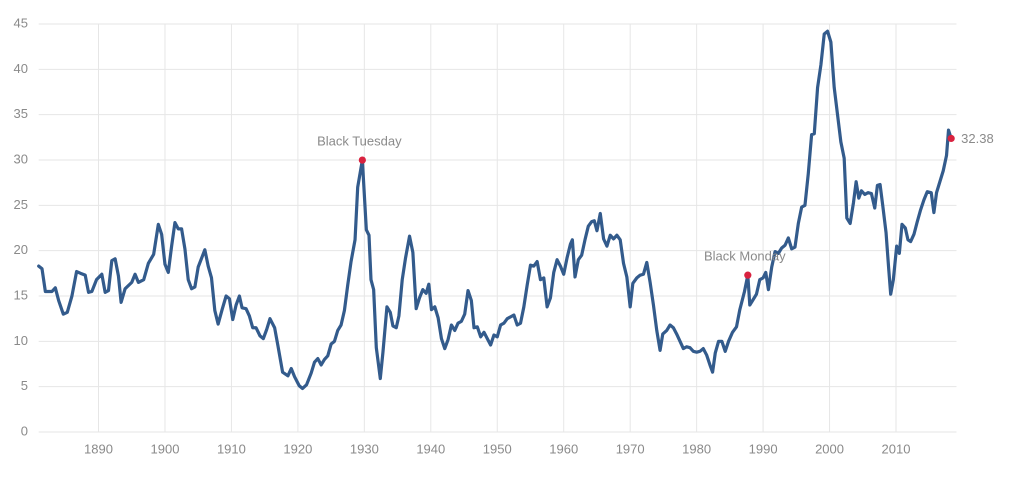 This screenshot has height=483, width=1024. I want to click on y-tick-label: 20, so click(21, 249).